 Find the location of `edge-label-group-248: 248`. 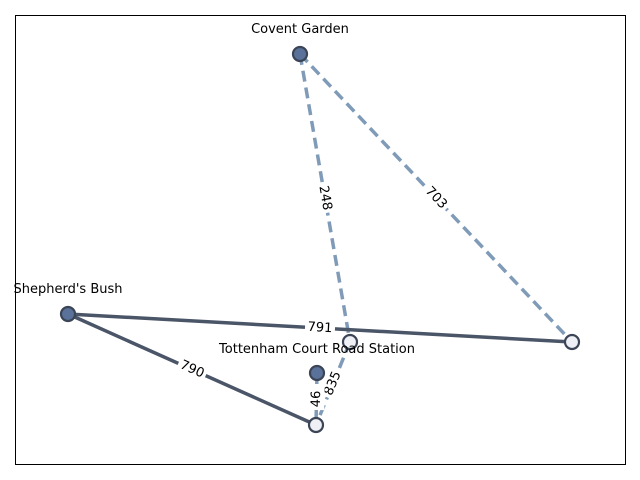

edge-label-group-248: 248 is located at coordinates (325, 198).